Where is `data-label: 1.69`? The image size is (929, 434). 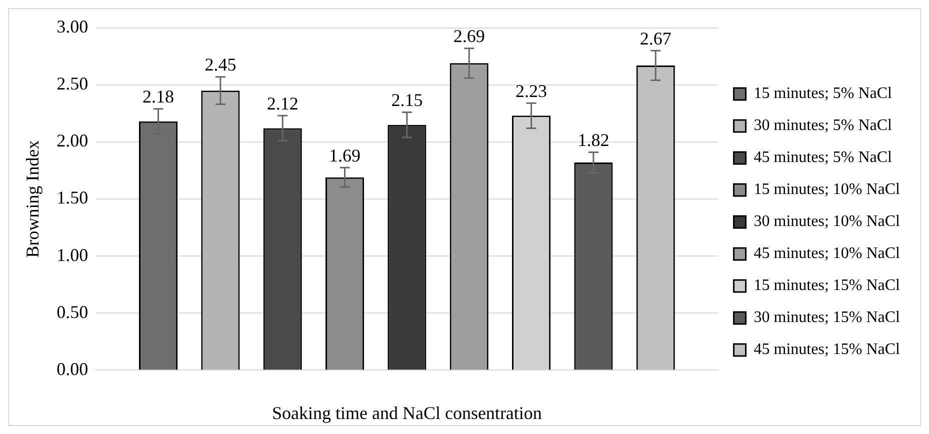
data-label: 1.69 is located at coordinates (345, 155).